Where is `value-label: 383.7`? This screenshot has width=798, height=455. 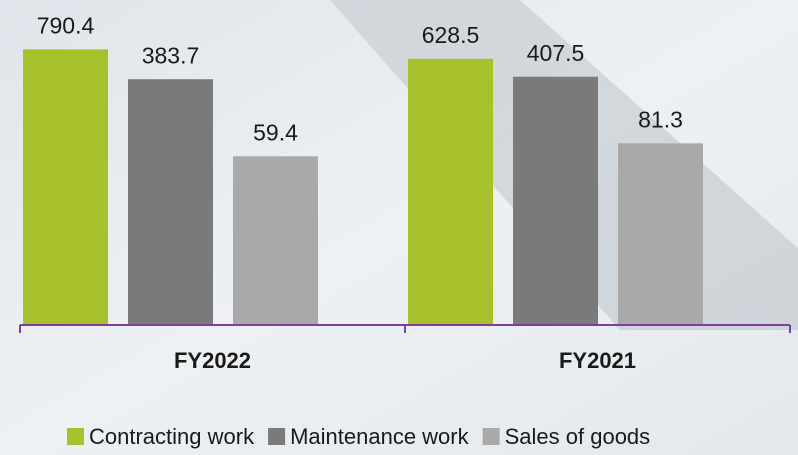 value-label: 383.7 is located at coordinates (171, 55).